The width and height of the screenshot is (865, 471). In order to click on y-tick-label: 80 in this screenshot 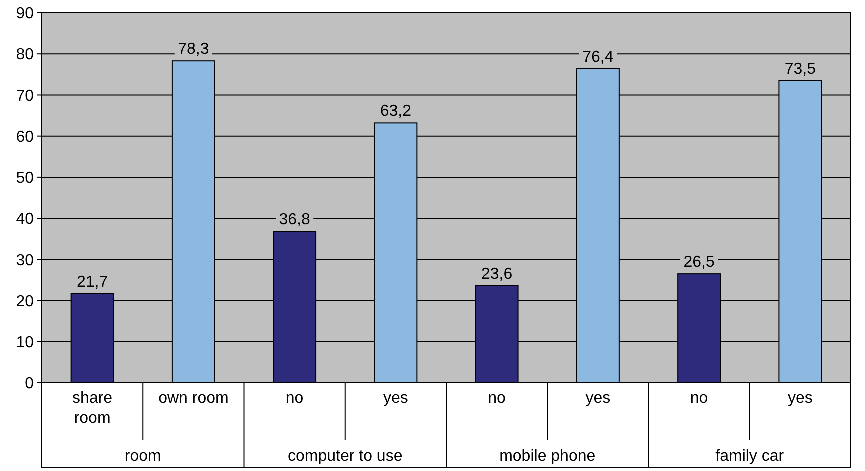, I will do `click(25, 55)`.